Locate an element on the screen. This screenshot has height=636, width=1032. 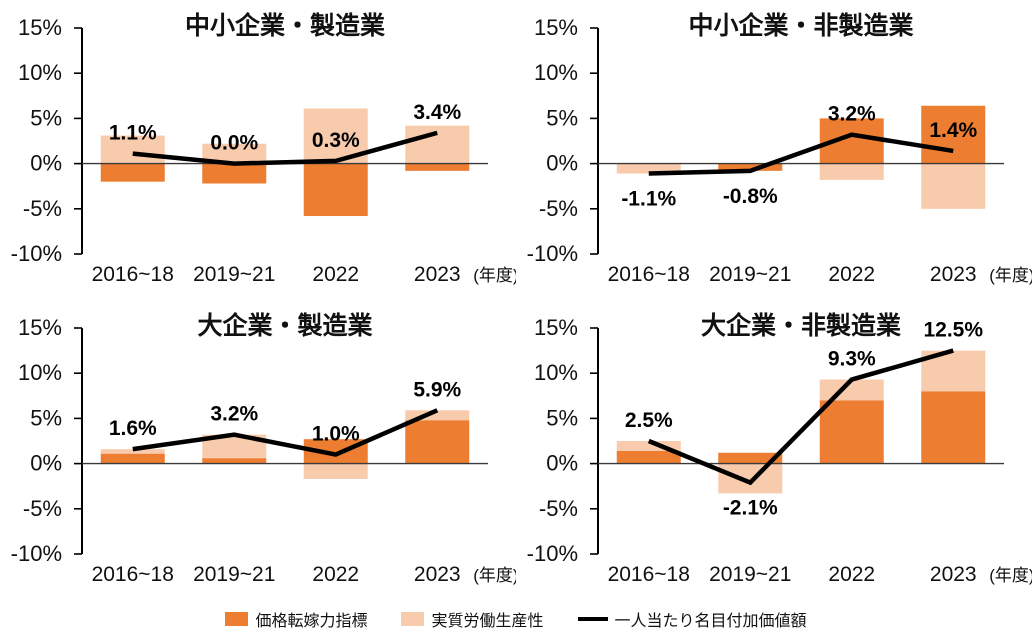
line-swatch-black-icon is located at coordinates (592, 619).